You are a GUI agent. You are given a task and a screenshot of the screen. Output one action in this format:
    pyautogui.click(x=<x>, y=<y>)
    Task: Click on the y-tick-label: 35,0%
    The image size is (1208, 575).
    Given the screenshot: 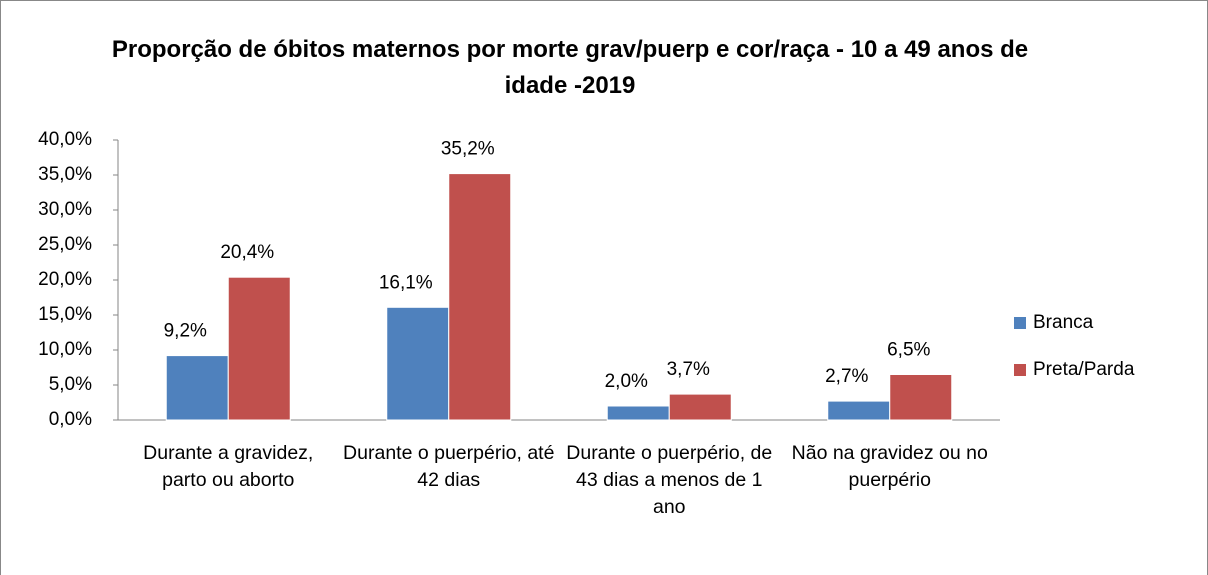 What is the action you would take?
    pyautogui.click(x=65, y=174)
    